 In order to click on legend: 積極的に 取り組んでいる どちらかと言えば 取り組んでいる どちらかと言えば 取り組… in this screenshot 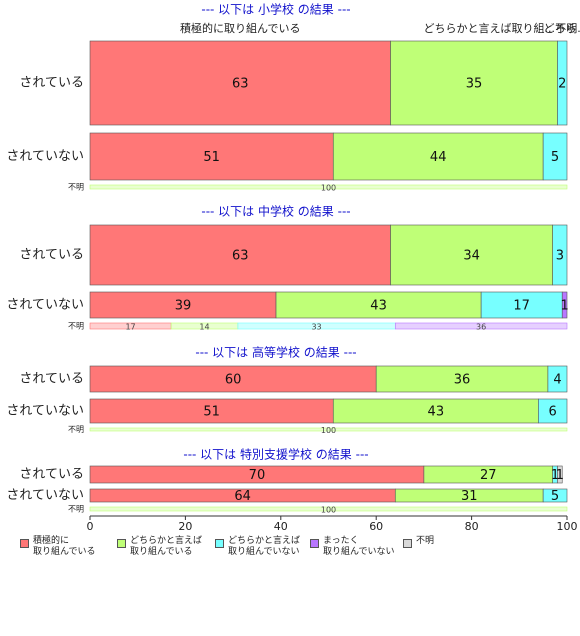, I will do `click(290, 556)`.